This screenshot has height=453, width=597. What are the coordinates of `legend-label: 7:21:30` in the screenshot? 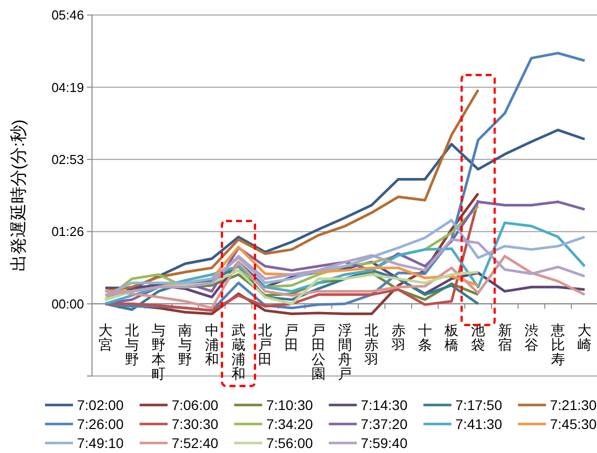 It's located at (573, 404).